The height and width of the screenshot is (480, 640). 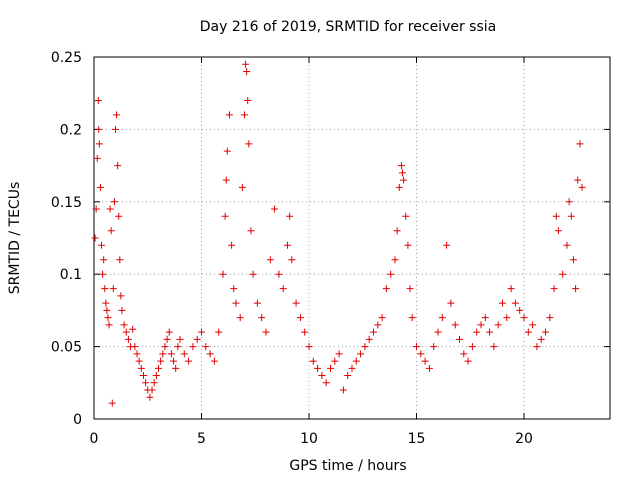 I want to click on y-axis-label: SRMTID / TECUs, so click(x=15, y=238).